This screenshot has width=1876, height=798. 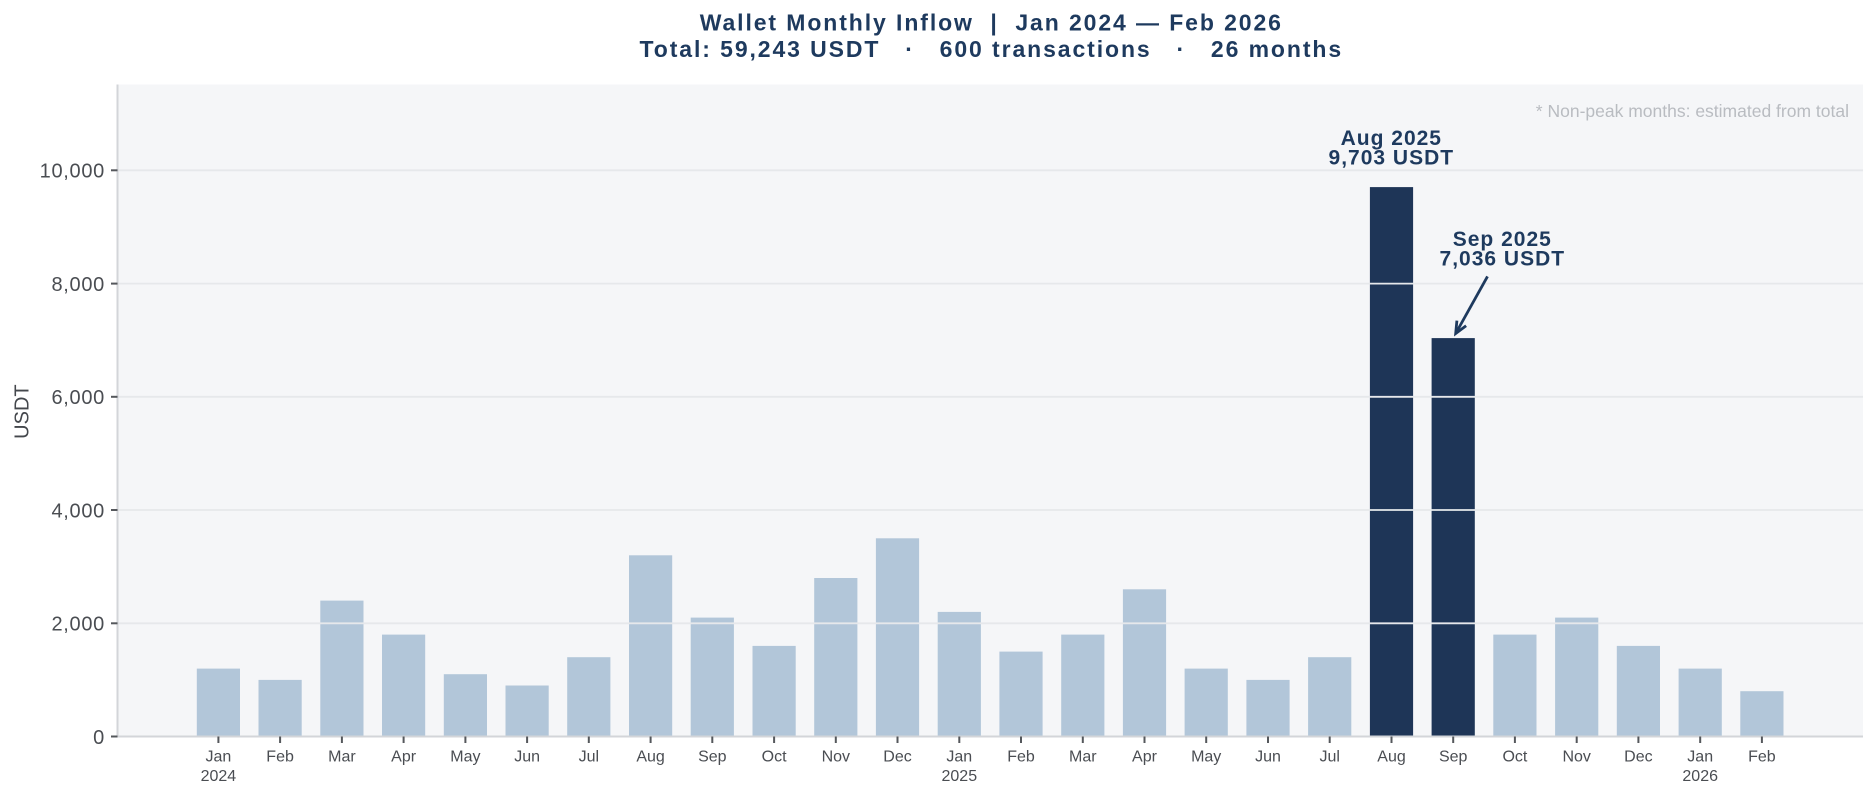 I want to click on svg-text: 0, so click(x=99, y=738).